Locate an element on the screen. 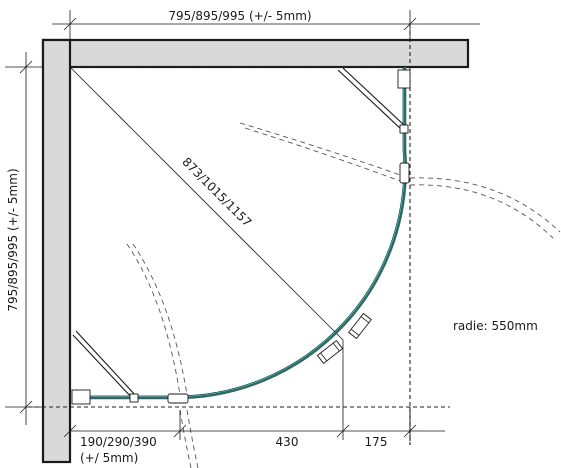 The height and width of the screenshot is (468, 561). bottom-segment-3-label: 175 is located at coordinates (376, 442).